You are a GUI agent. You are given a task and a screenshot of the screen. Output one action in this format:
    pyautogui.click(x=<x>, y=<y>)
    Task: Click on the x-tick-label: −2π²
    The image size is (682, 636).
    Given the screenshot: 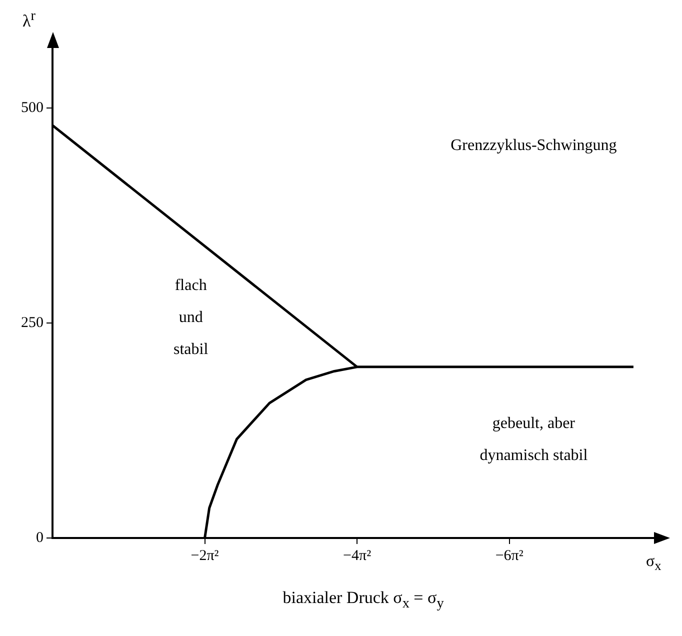 What is the action you would take?
    pyautogui.click(x=205, y=556)
    